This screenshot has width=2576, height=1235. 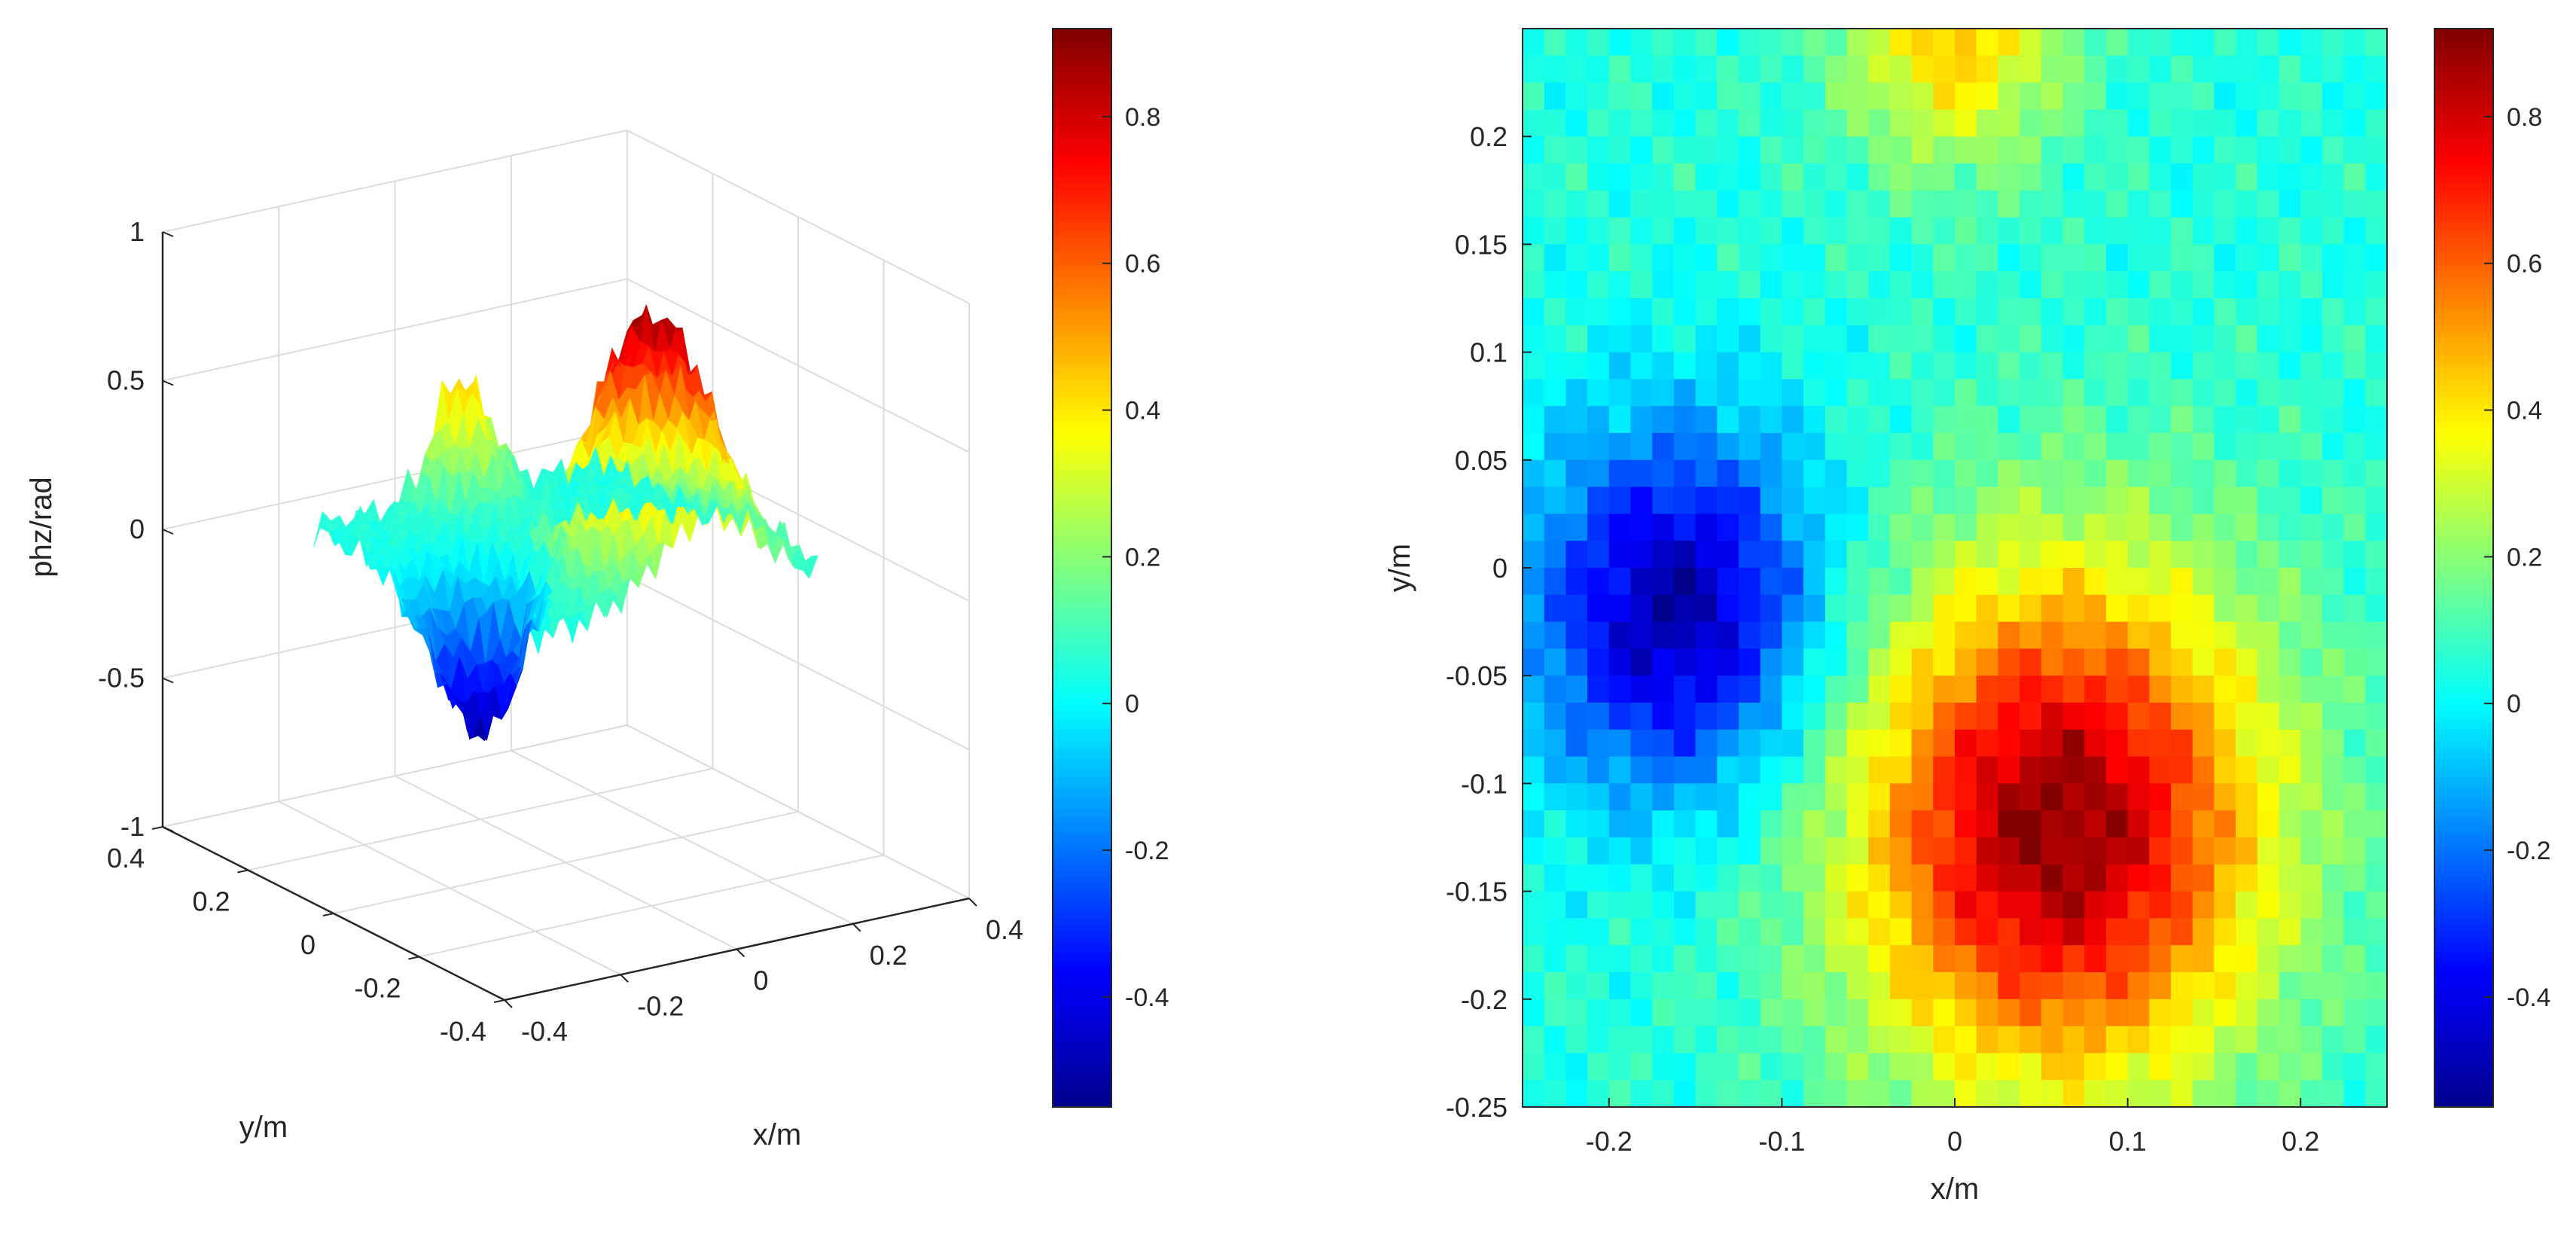 What do you see at coordinates (157, 828) in the screenshot?
I see `y-tick` at bounding box center [157, 828].